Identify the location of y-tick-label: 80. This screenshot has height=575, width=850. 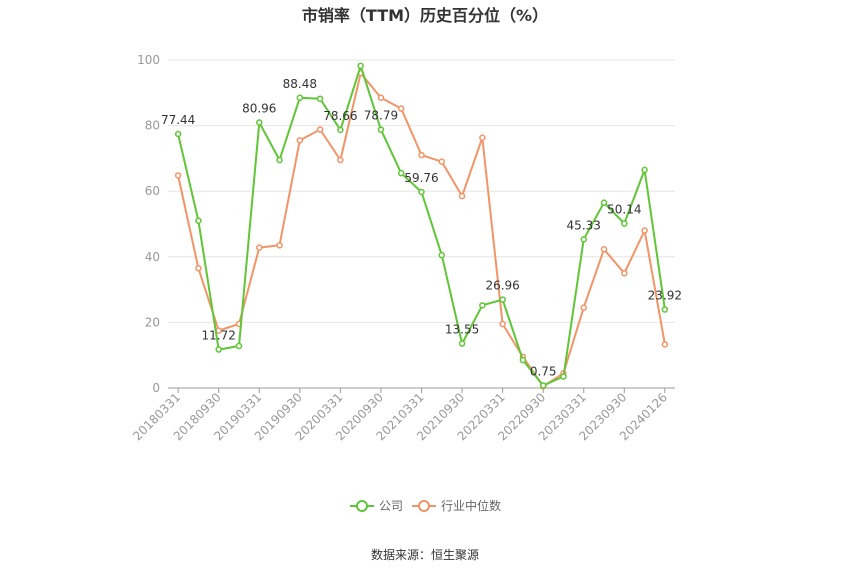
(152, 126).